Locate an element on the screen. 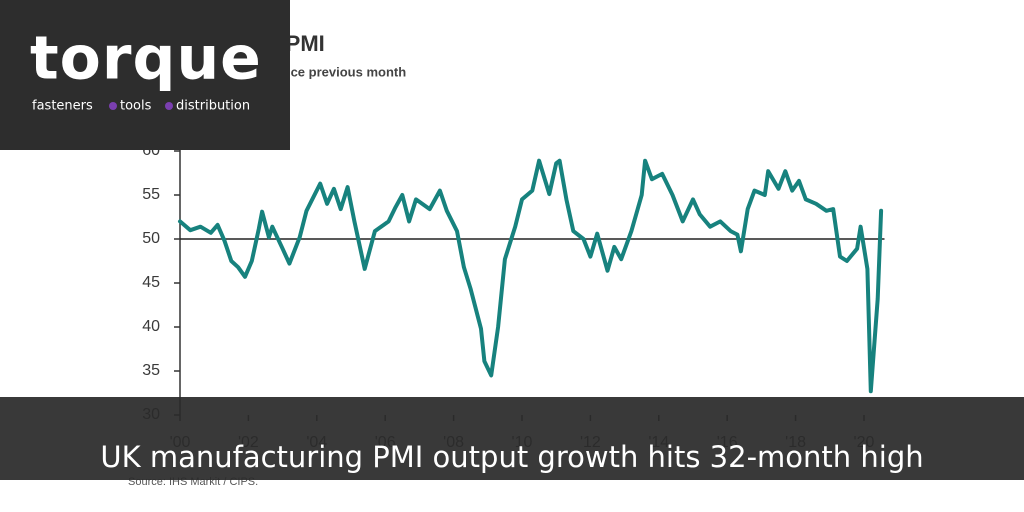 The height and width of the screenshot is (512, 1024). logo-name: torque is located at coordinates (146, 59).